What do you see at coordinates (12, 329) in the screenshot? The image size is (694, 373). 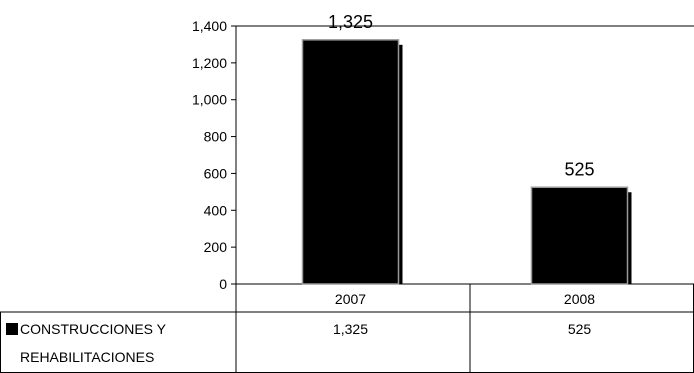 I see `legend-swatch` at bounding box center [12, 329].